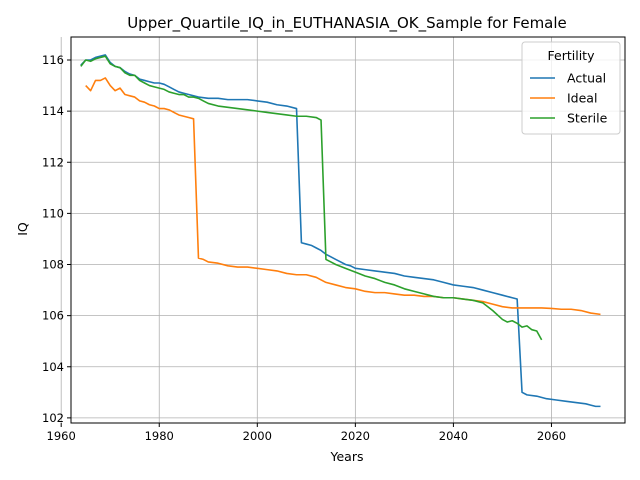  What do you see at coordinates (53, 316) in the screenshot?
I see `y-tick-label: 106` at bounding box center [53, 316].